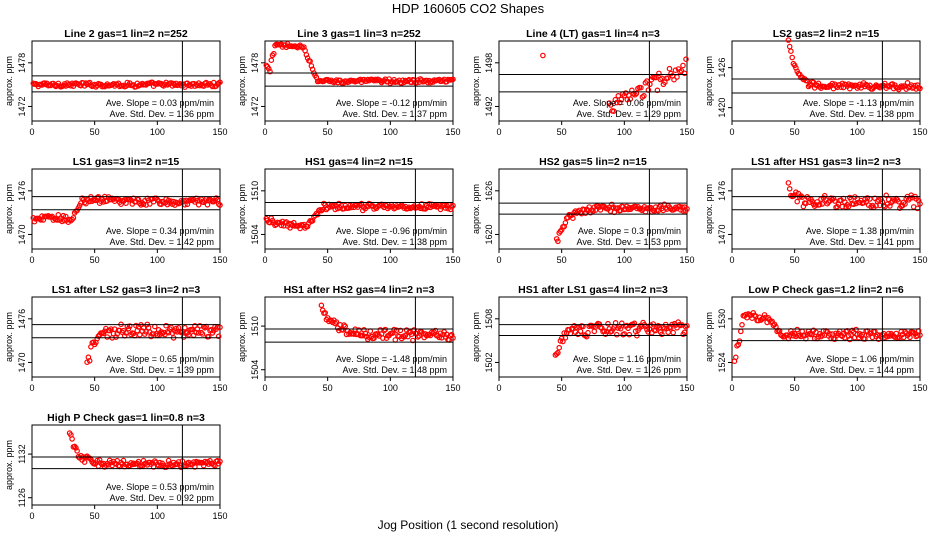 The height and width of the screenshot is (540, 936). What do you see at coordinates (825, 290) in the screenshot?
I see `panel-title: Low P Check gas=1.2 lin=2 n=6` at bounding box center [825, 290].